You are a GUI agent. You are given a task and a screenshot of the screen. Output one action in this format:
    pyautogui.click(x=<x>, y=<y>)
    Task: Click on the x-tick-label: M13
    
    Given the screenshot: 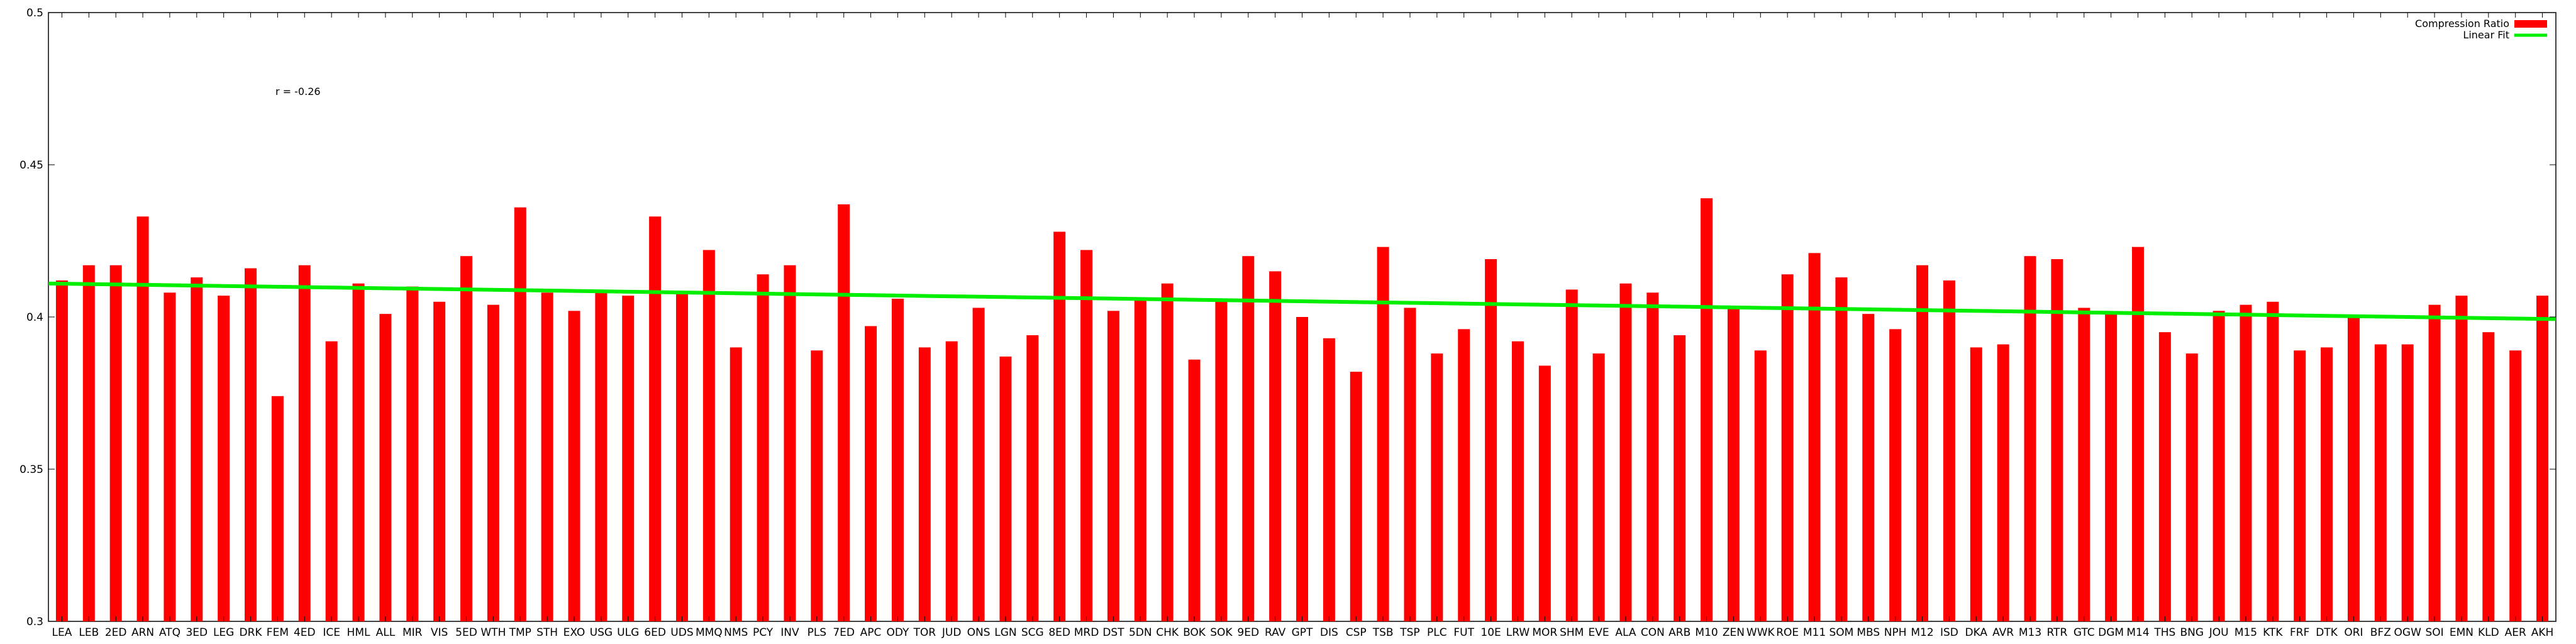 What is the action you would take?
    pyautogui.click(x=2030, y=632)
    